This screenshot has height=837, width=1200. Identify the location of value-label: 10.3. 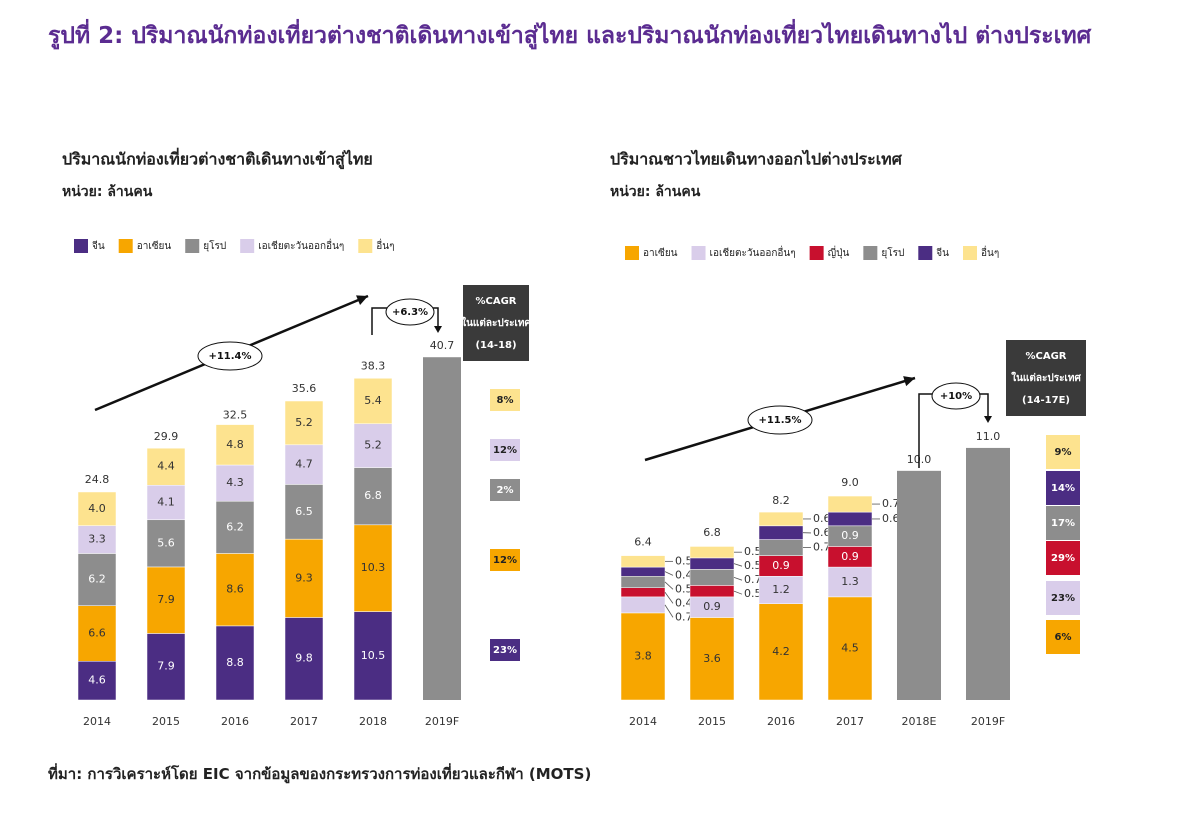
(373, 567).